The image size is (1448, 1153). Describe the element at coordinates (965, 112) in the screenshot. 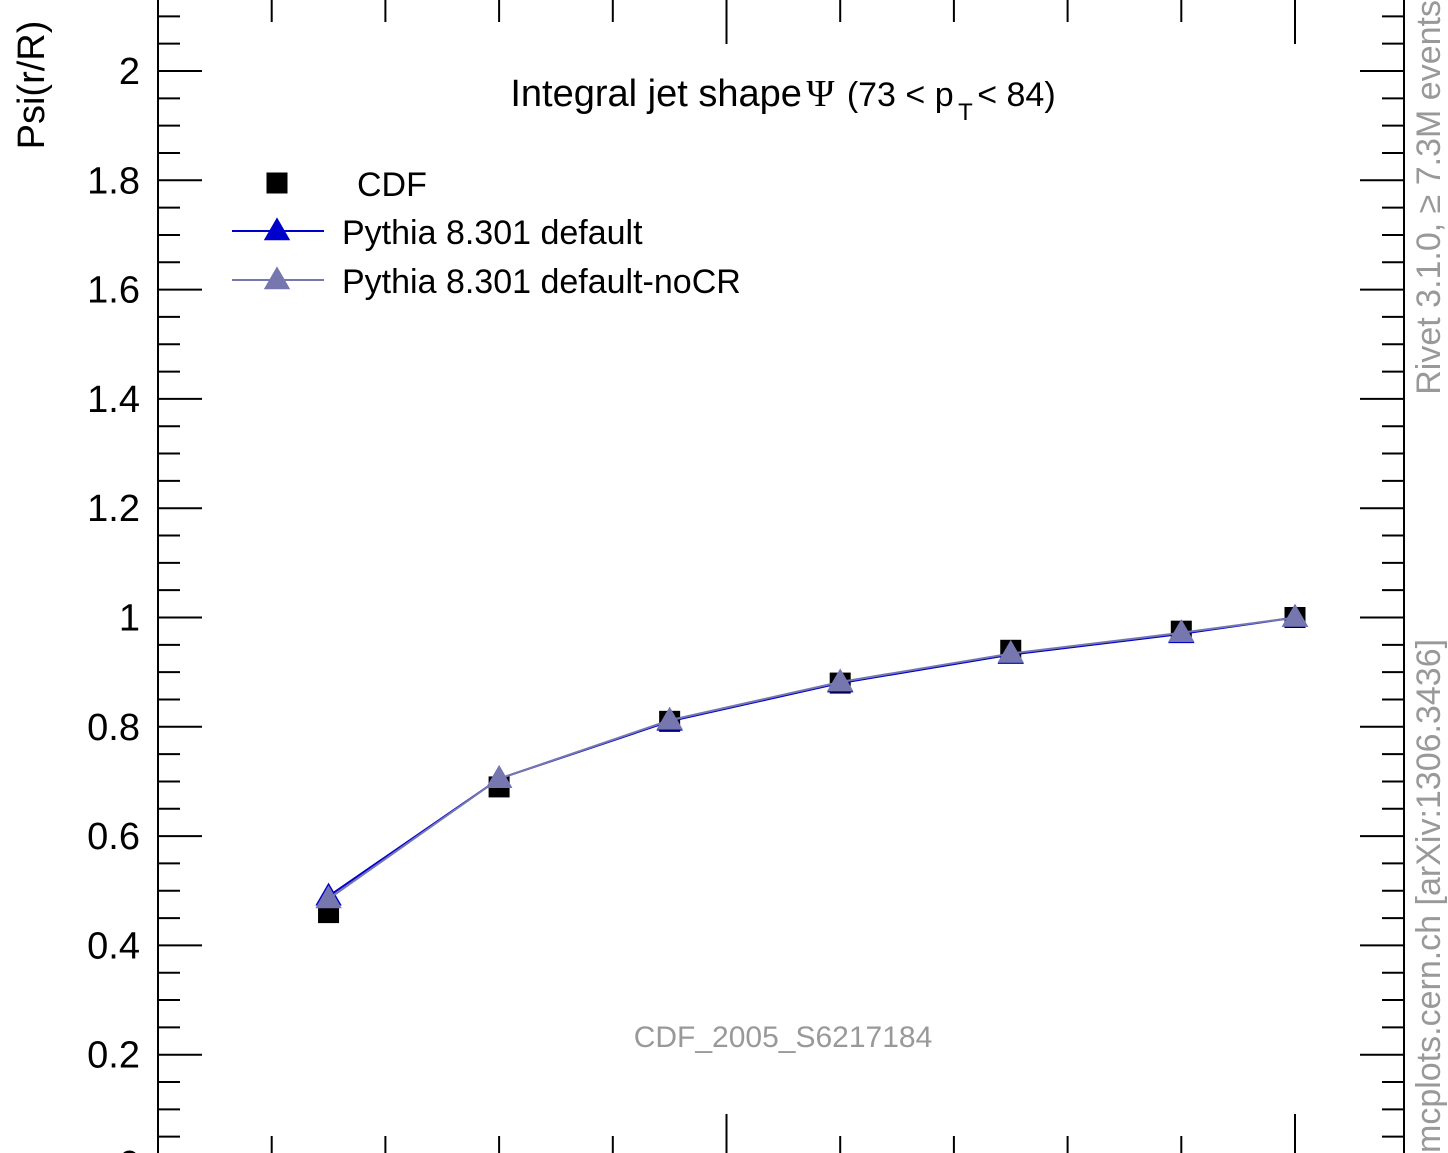

I see `title-subscript: T` at that location.